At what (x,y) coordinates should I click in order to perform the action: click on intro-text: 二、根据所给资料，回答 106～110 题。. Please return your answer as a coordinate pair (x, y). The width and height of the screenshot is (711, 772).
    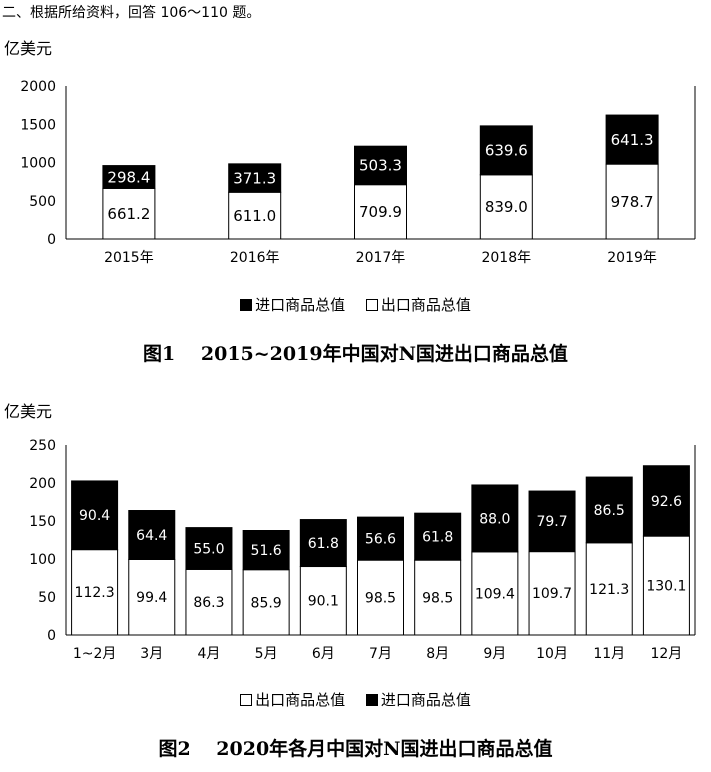
    Looking at the image, I should click on (131, 13).